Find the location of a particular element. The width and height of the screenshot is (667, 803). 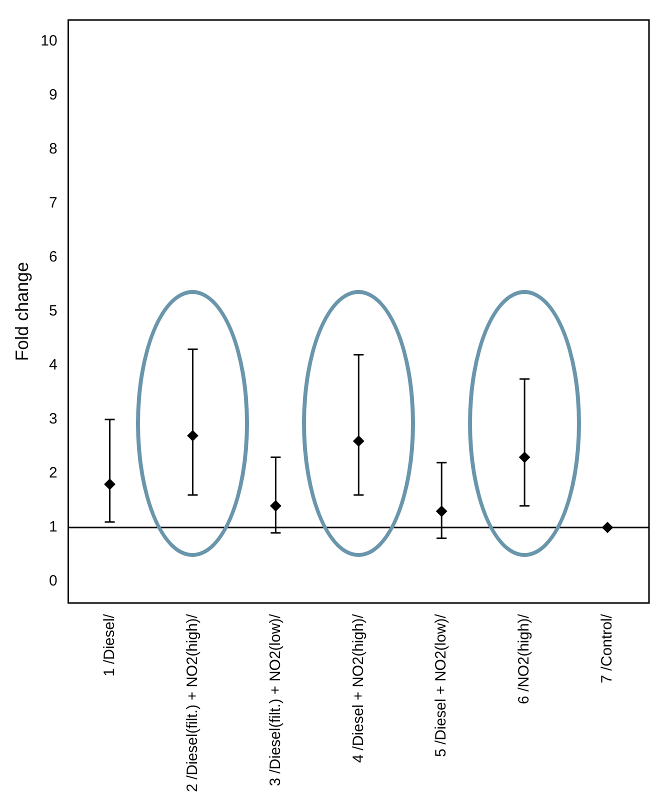

y-tick-label: 8 is located at coordinates (53, 149).